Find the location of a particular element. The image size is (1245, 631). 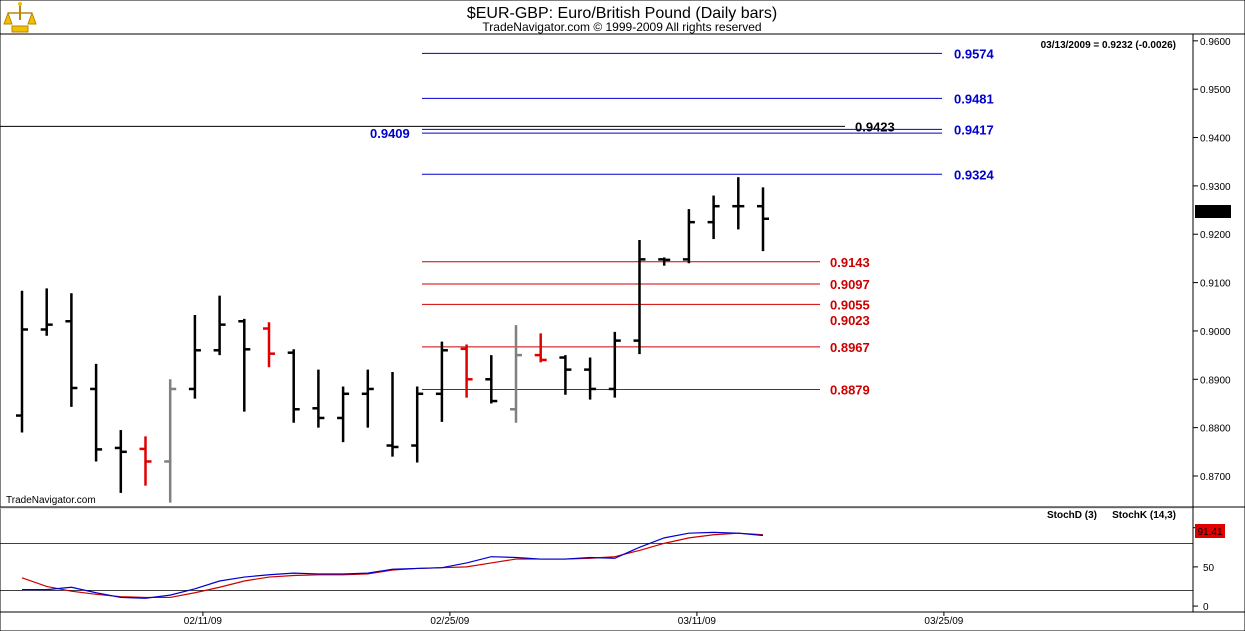

watermark-text: TradeNavigator.com is located at coordinates (51, 500).